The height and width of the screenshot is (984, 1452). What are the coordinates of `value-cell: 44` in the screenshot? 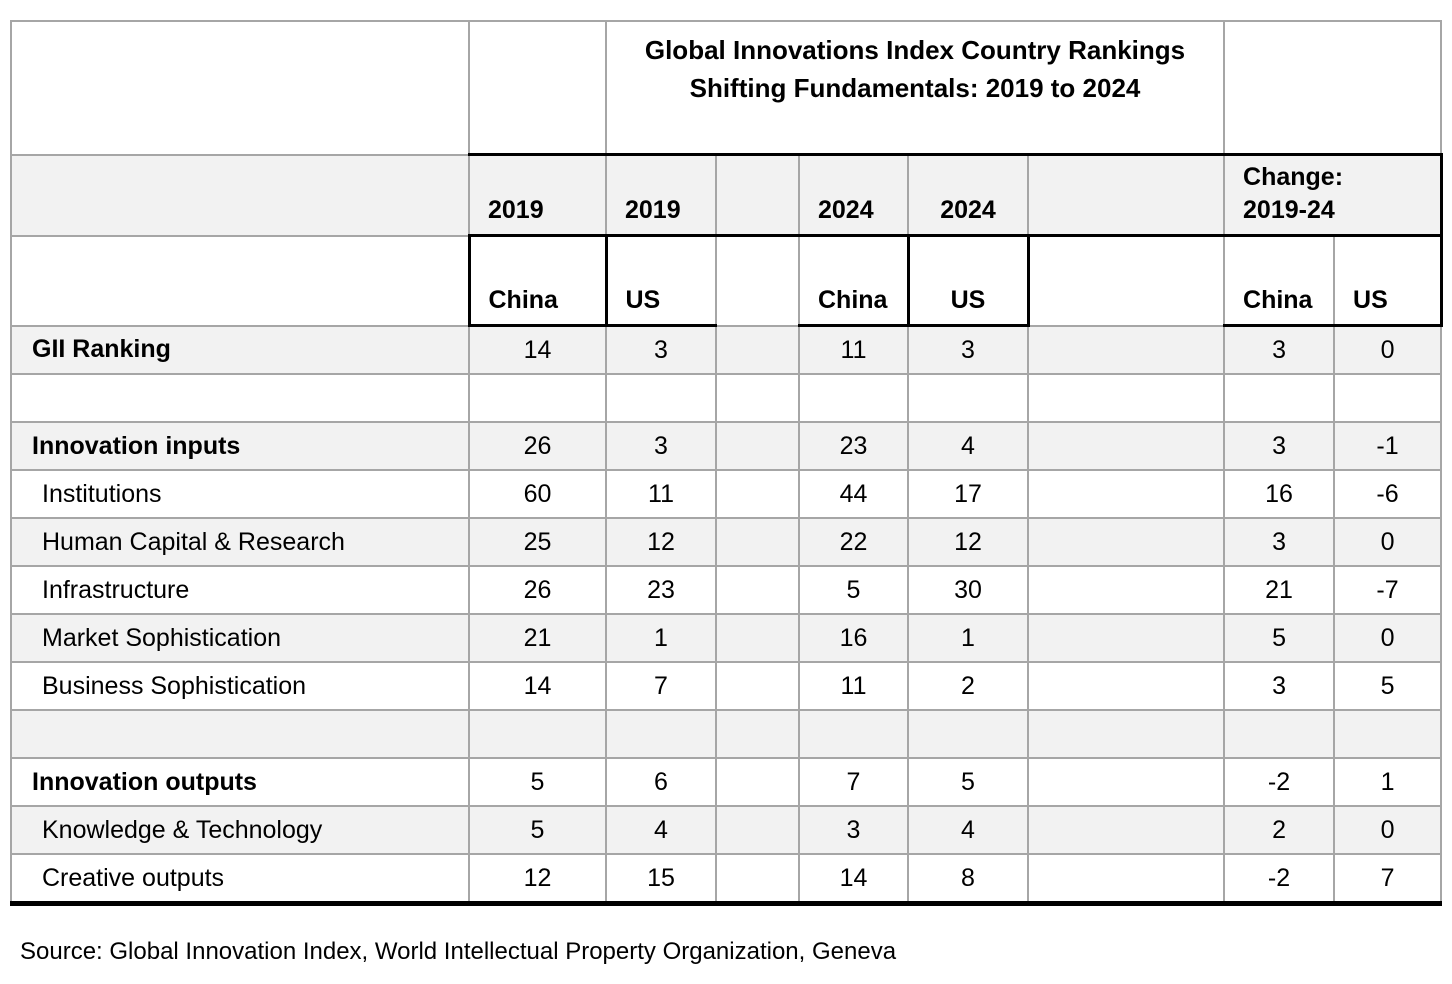 It's located at (853, 494).